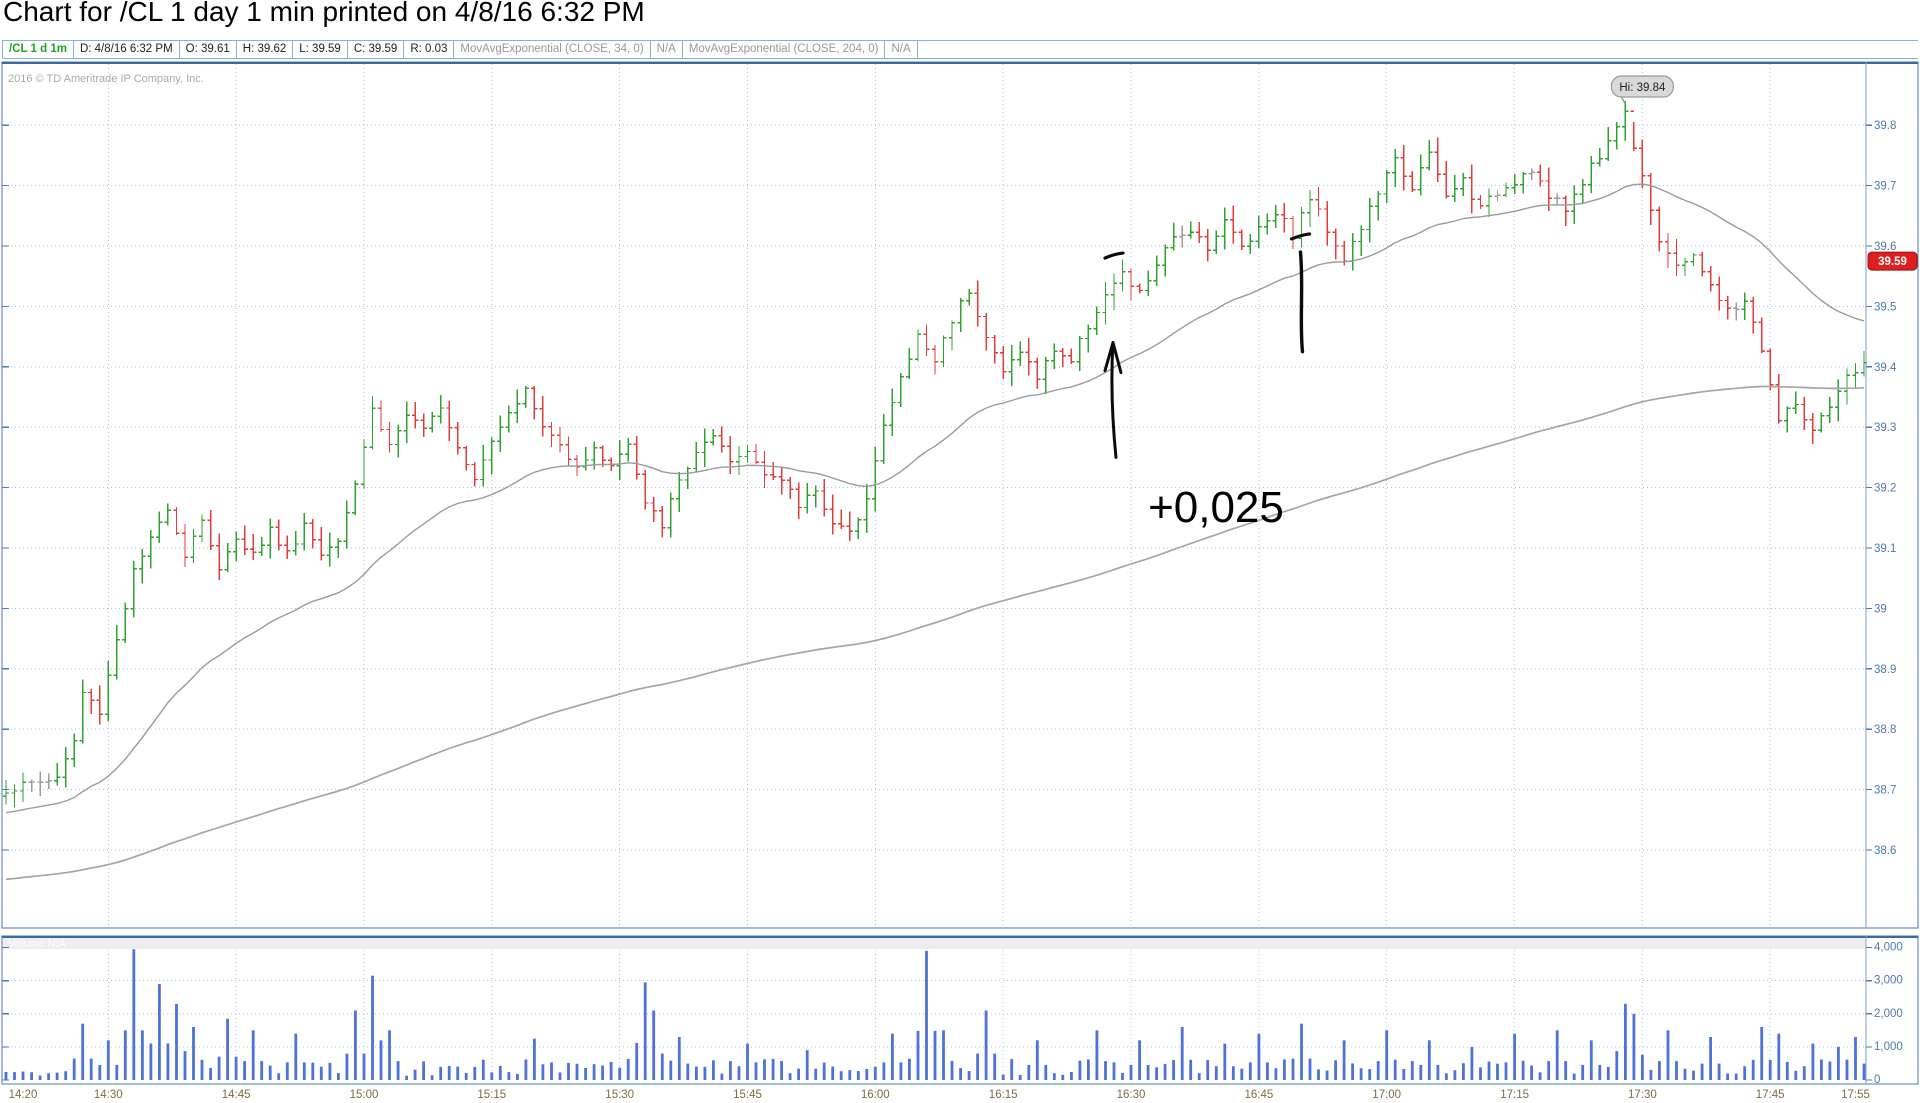 The height and width of the screenshot is (1103, 1920). What do you see at coordinates (1877, 1080) in the screenshot?
I see `volume-axis-label: 0` at bounding box center [1877, 1080].